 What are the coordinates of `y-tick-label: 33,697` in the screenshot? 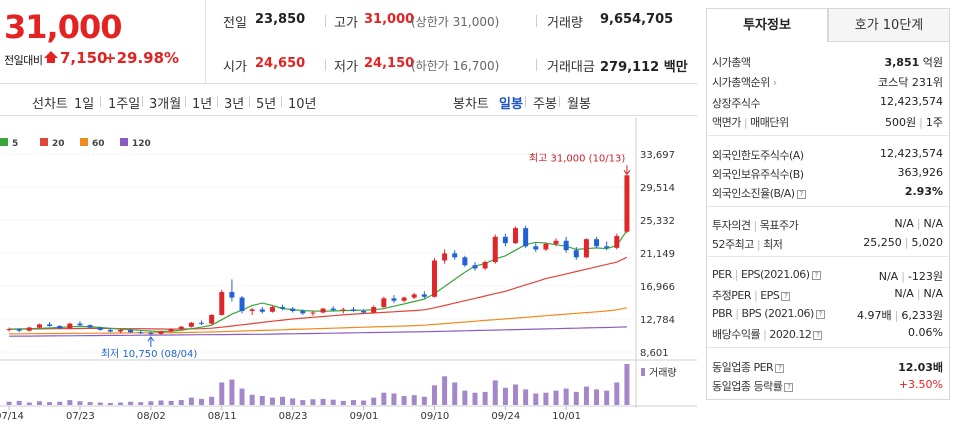 It's located at (657, 155).